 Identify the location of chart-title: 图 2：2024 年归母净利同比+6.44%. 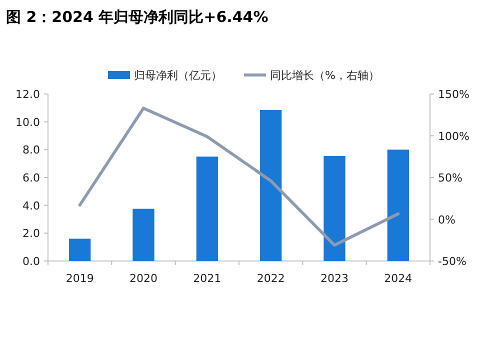
(137, 17).